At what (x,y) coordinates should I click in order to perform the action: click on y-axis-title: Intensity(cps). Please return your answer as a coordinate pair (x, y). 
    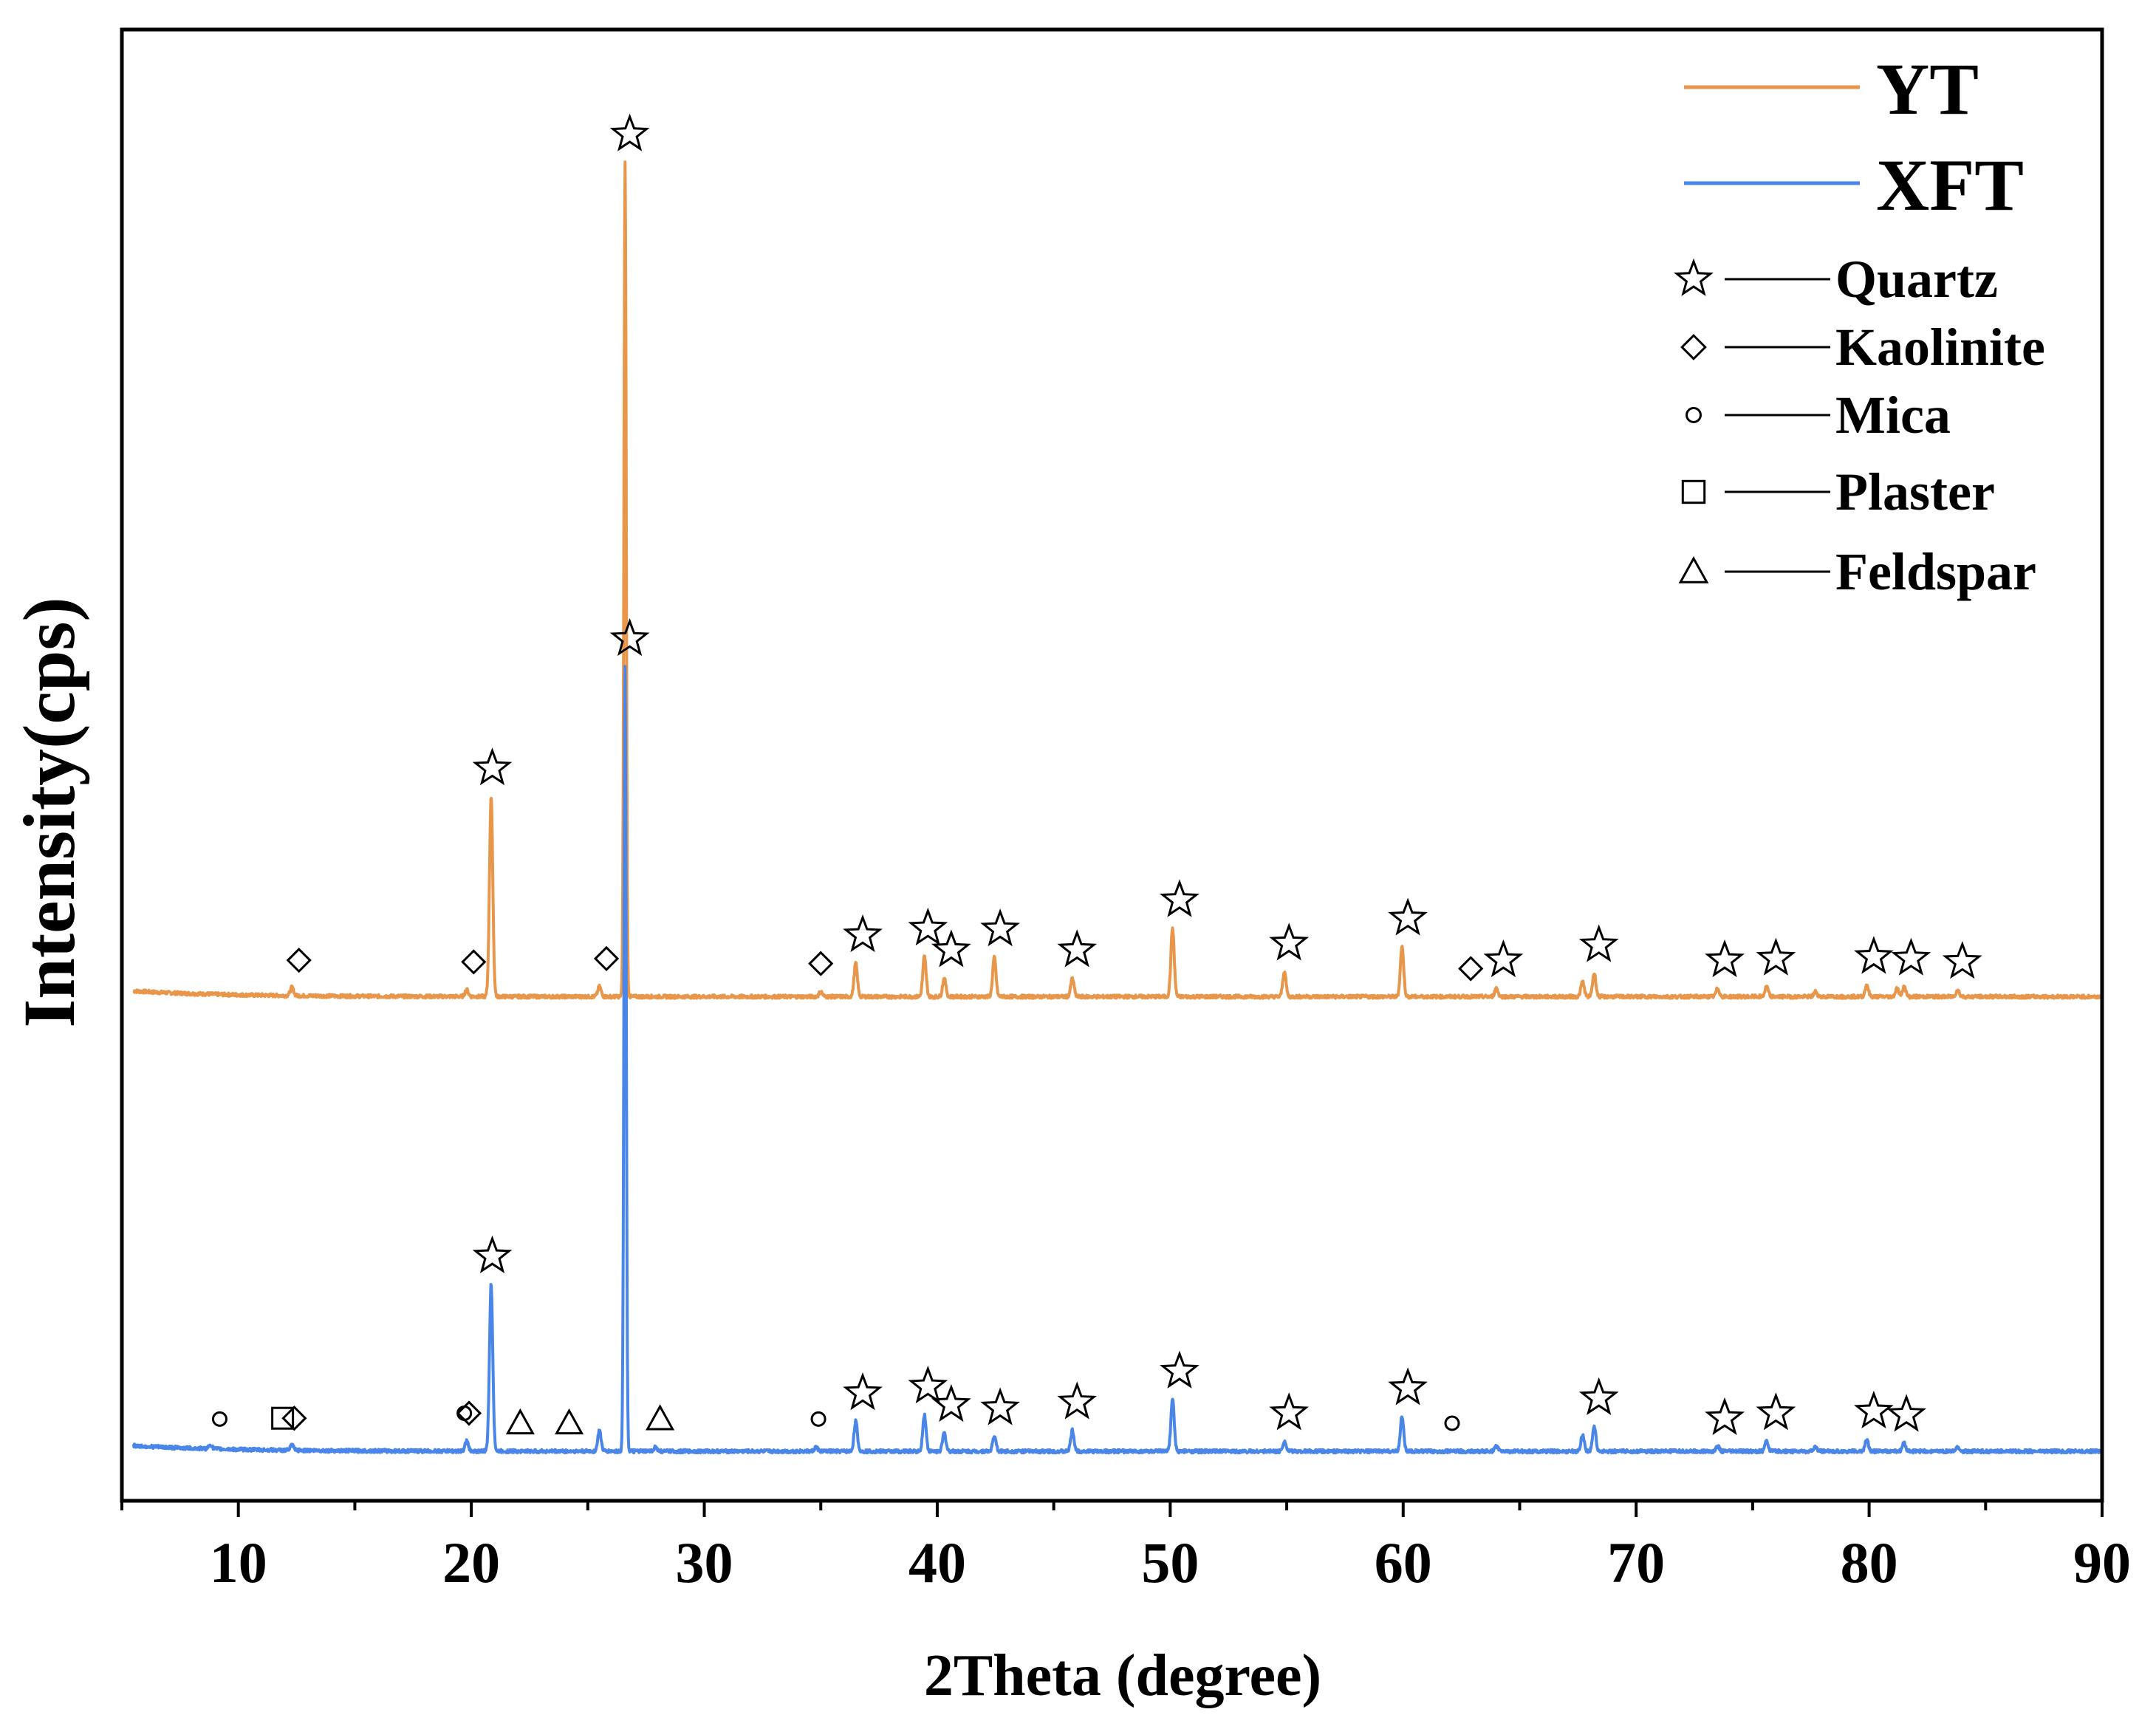
    Looking at the image, I should click on (49, 812).